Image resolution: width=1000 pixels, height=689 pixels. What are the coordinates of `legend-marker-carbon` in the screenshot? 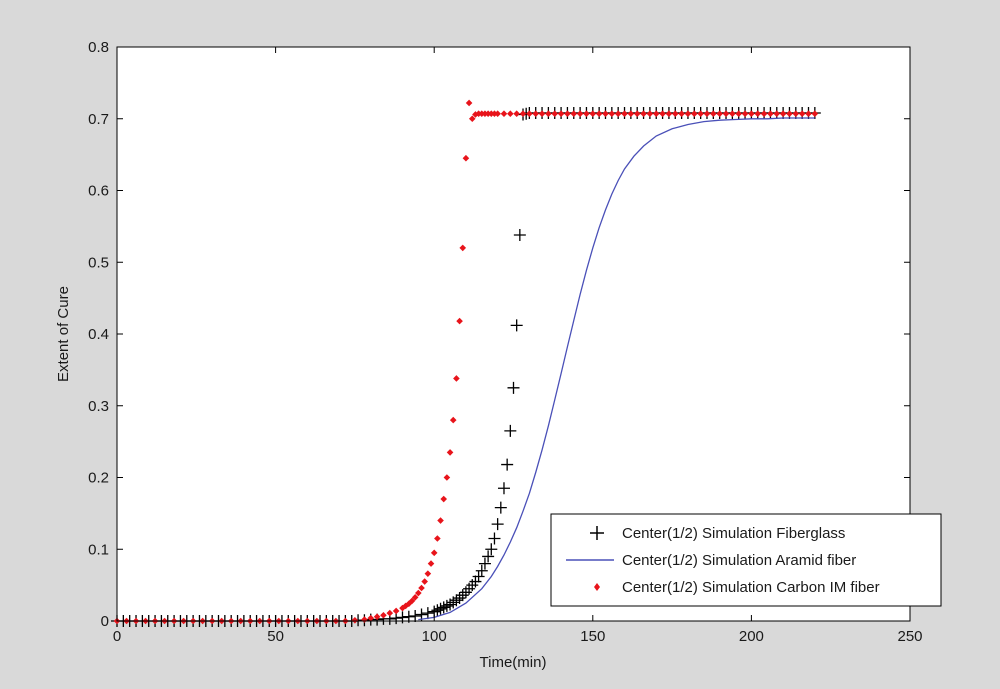 It's located at (597, 587).